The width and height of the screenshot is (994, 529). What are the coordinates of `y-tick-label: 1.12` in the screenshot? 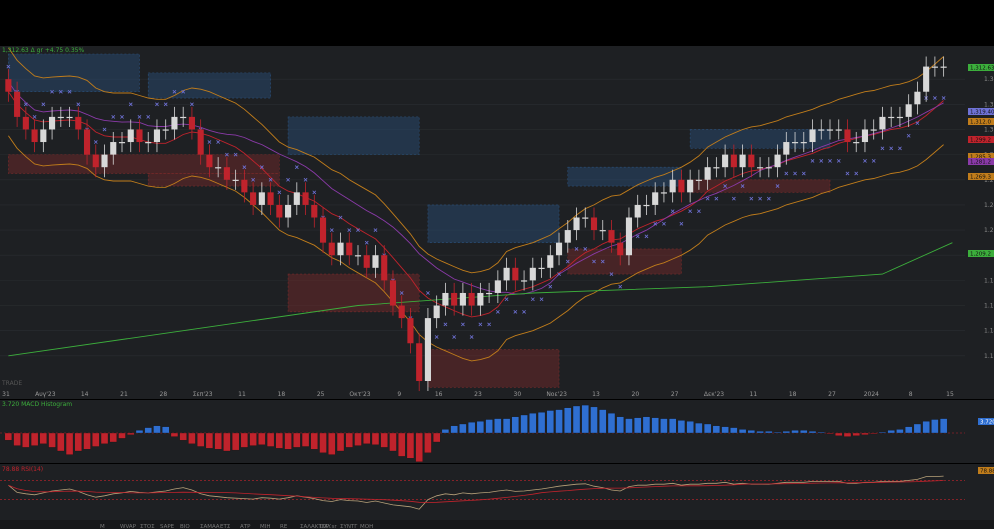 It's located at (989, 356).